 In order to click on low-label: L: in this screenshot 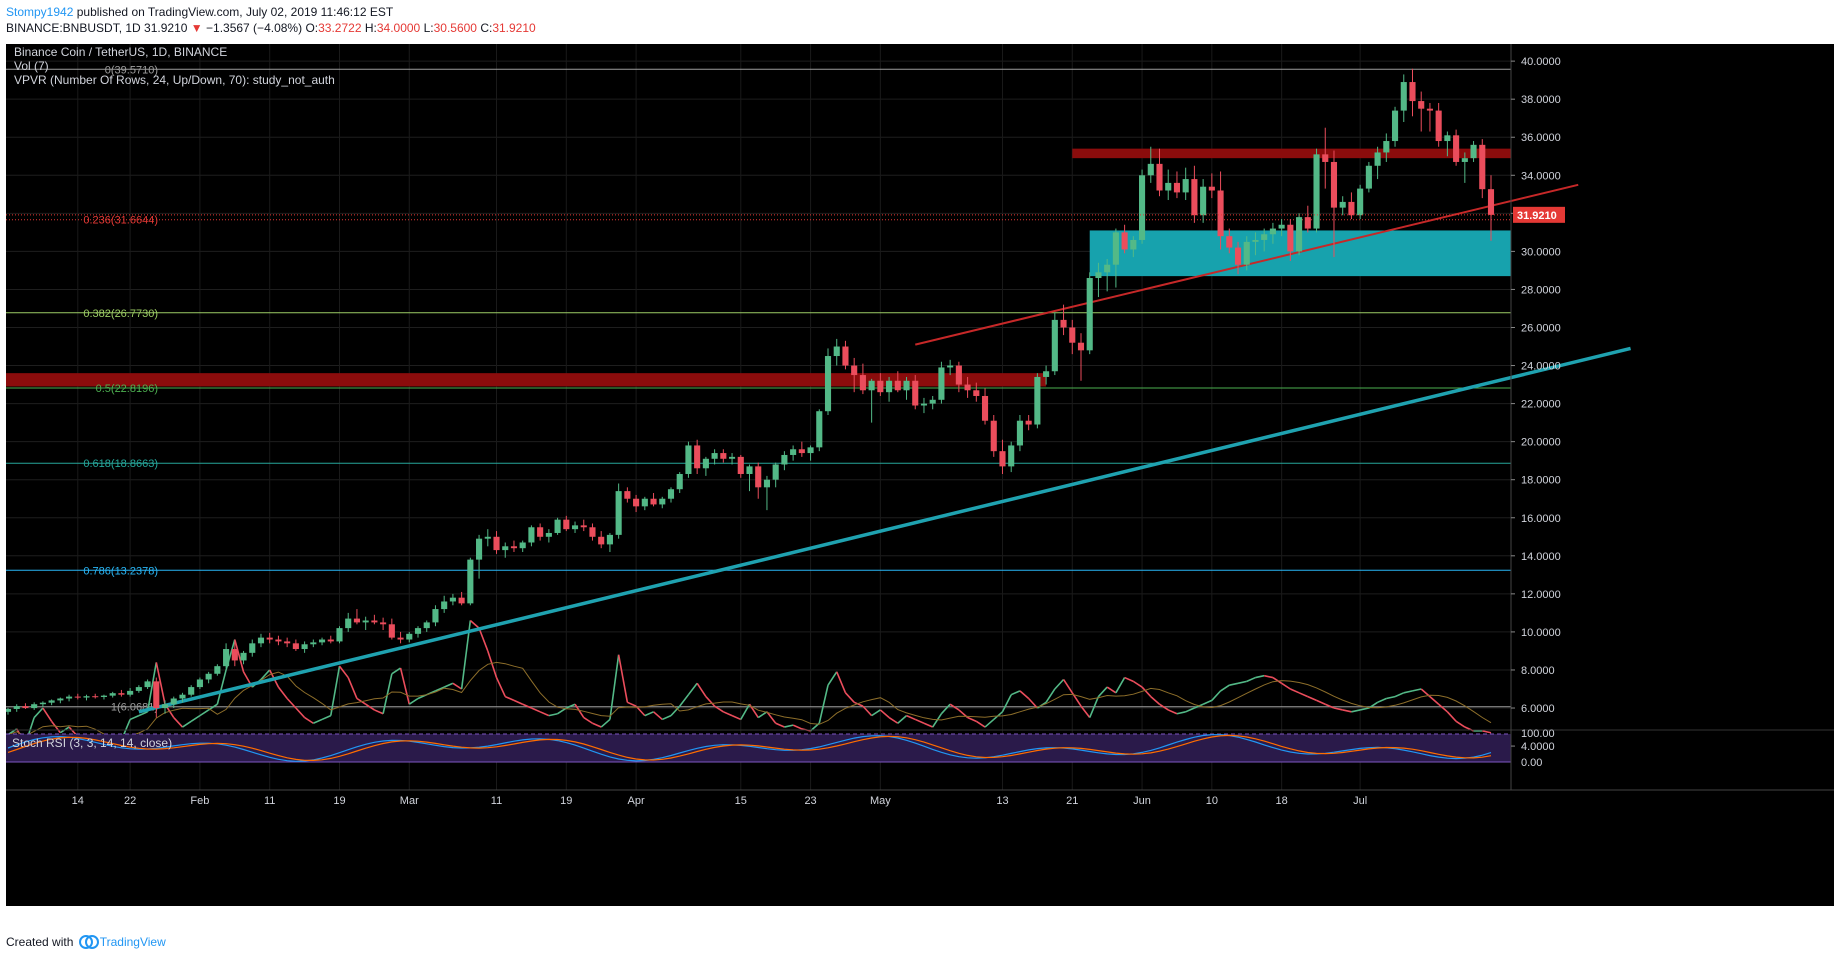, I will do `click(428, 28)`.